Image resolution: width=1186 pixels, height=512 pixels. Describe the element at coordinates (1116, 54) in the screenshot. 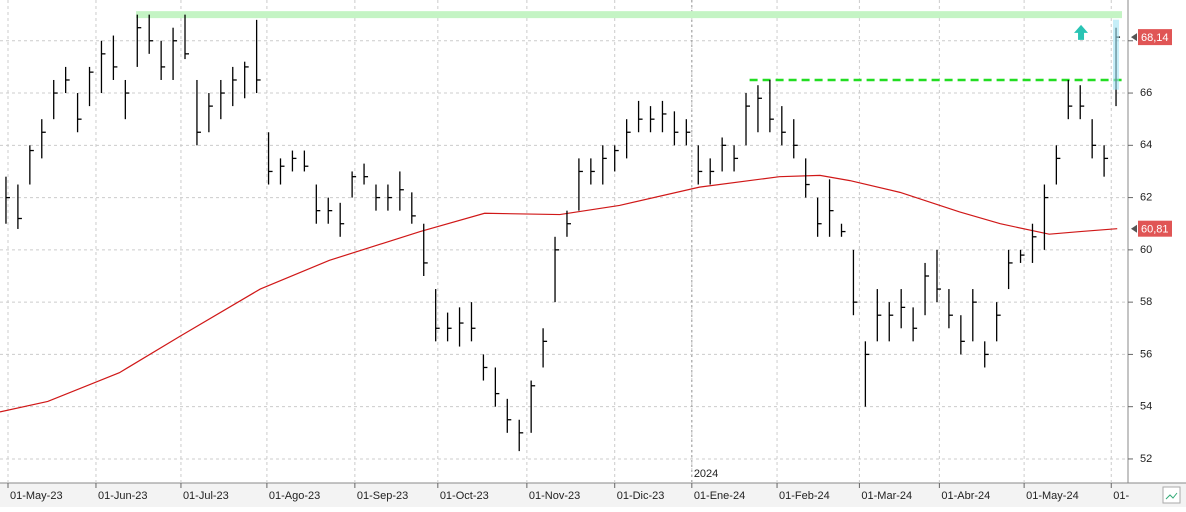

I see `breakout-highlight` at that location.